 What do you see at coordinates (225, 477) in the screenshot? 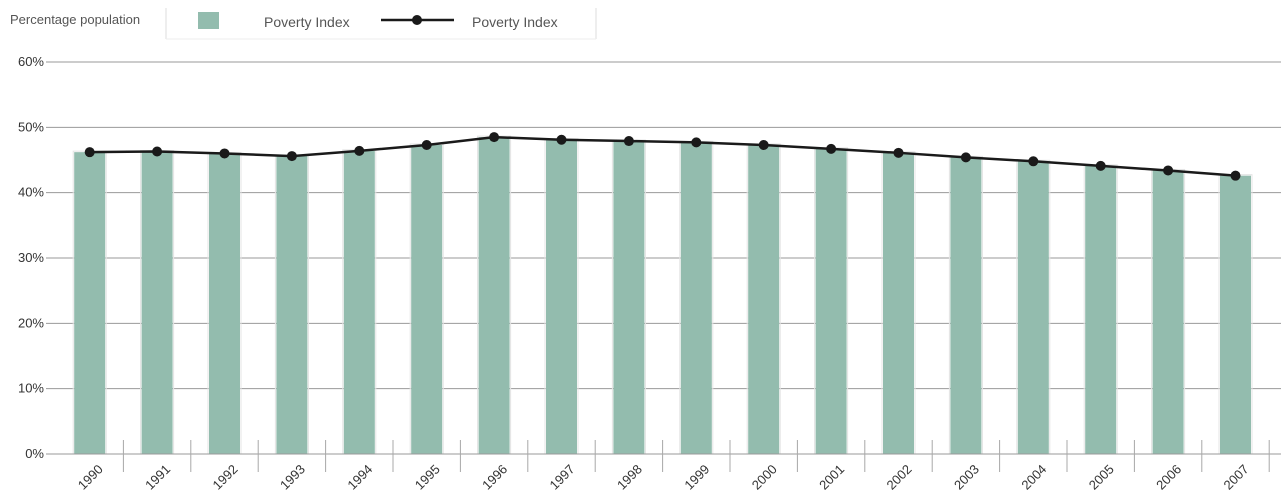
I see `x-tick-label: 1992` at bounding box center [225, 477].